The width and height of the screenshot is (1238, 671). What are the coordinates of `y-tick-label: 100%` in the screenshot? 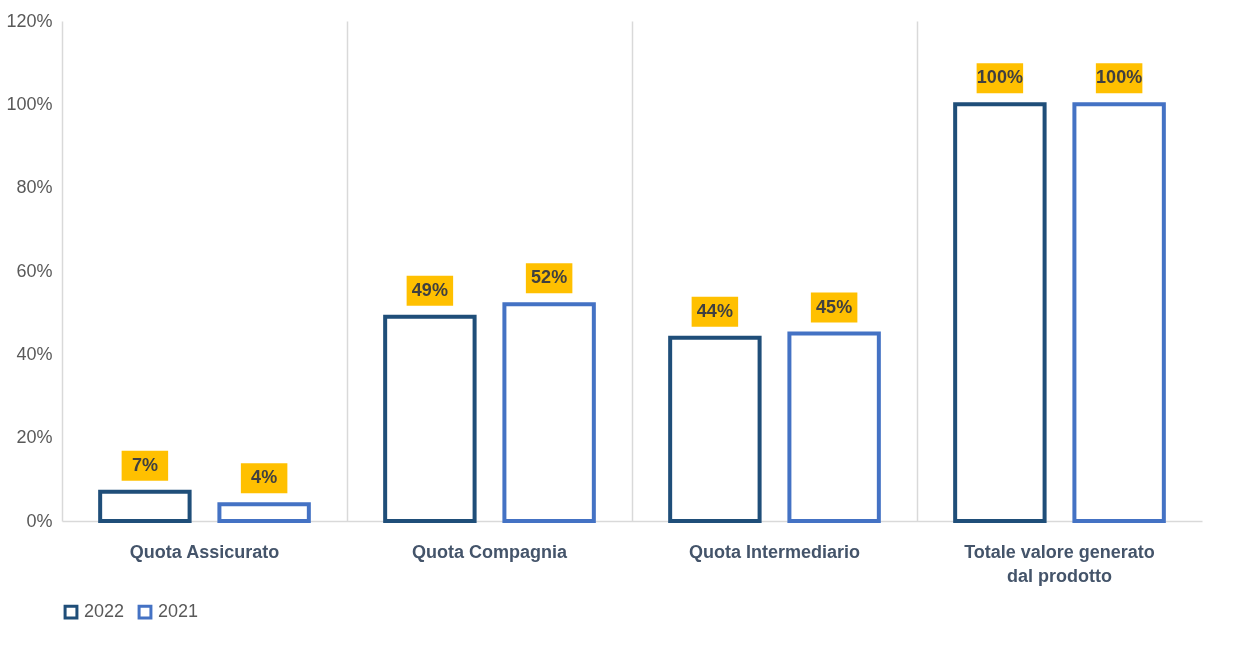 It's located at (29, 103).